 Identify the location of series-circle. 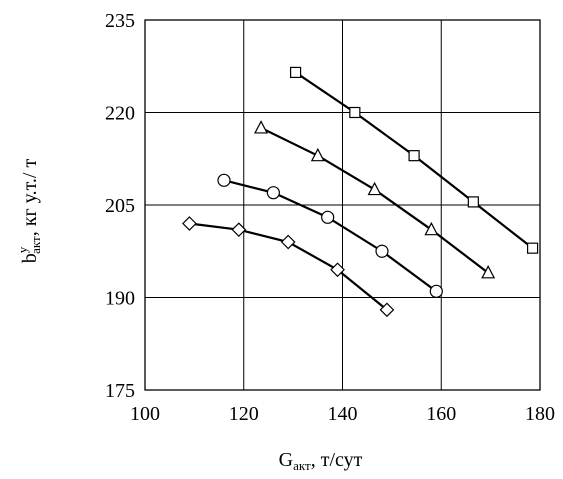
(330, 235).